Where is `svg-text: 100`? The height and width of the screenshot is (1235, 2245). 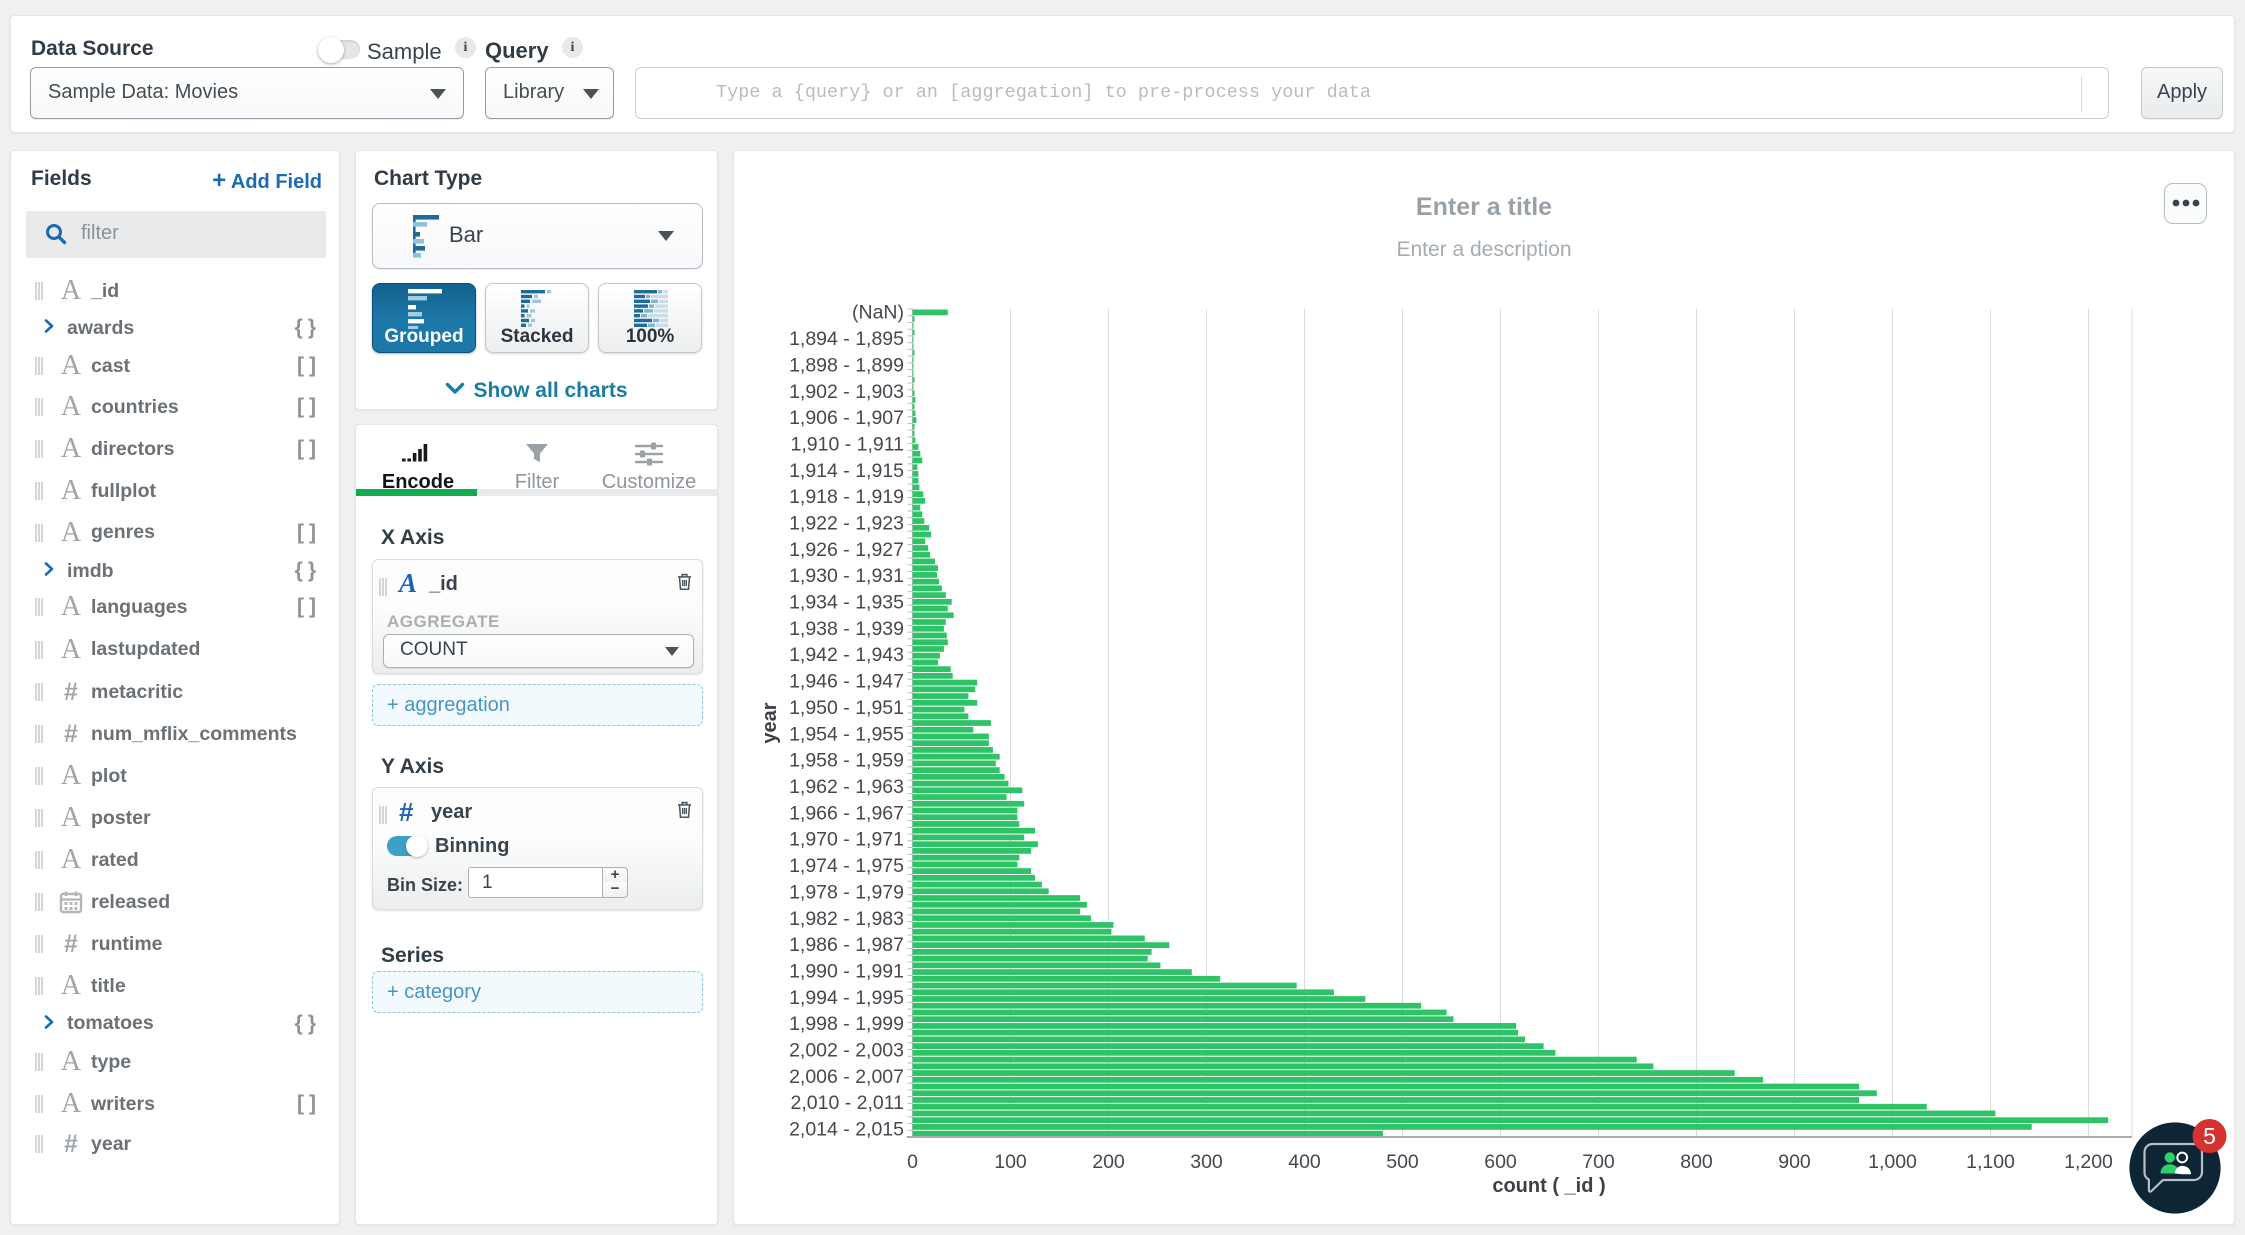 svg-text: 100 is located at coordinates (1010, 1162).